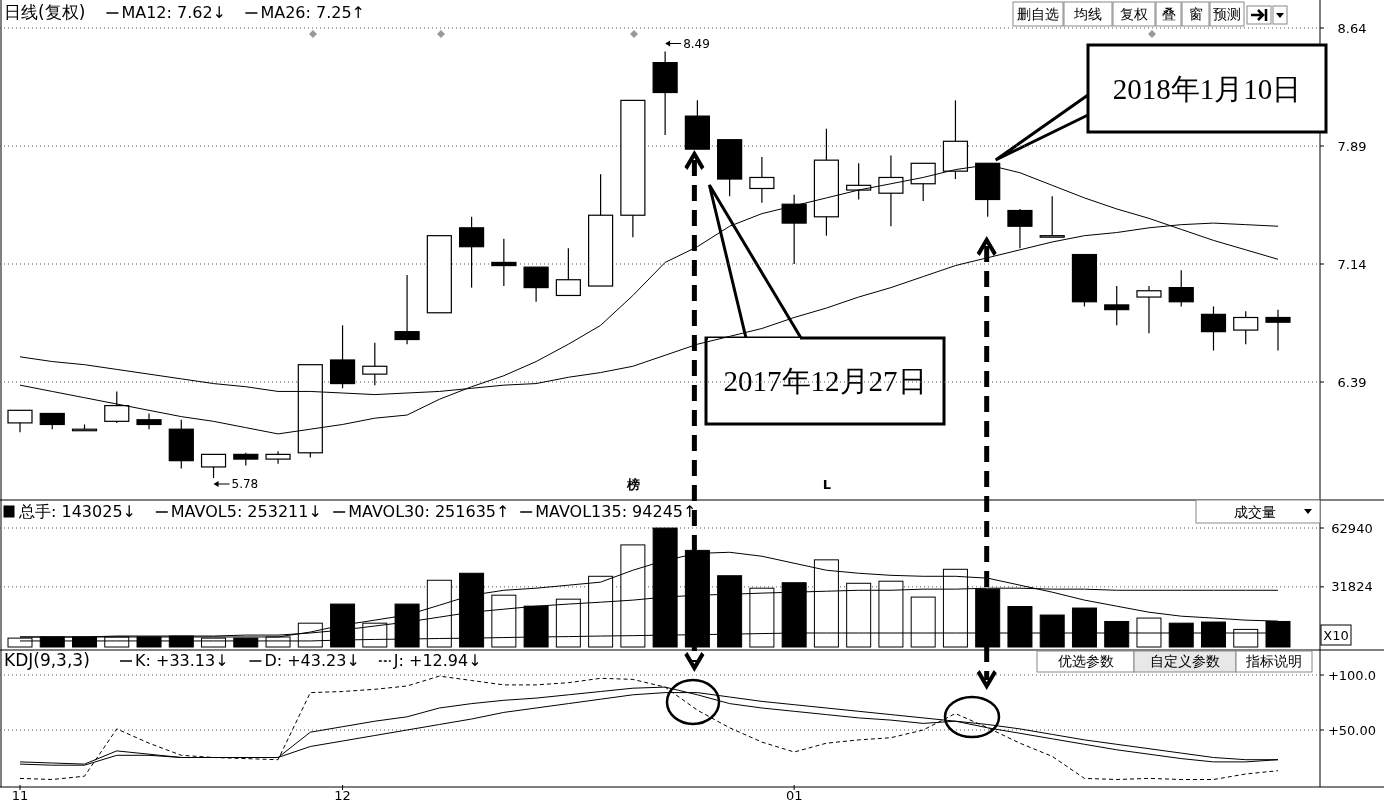 The height and width of the screenshot is (801, 1384). Describe the element at coordinates (1352, 264) in the screenshot. I see `y-tick-label: 7.14` at that location.